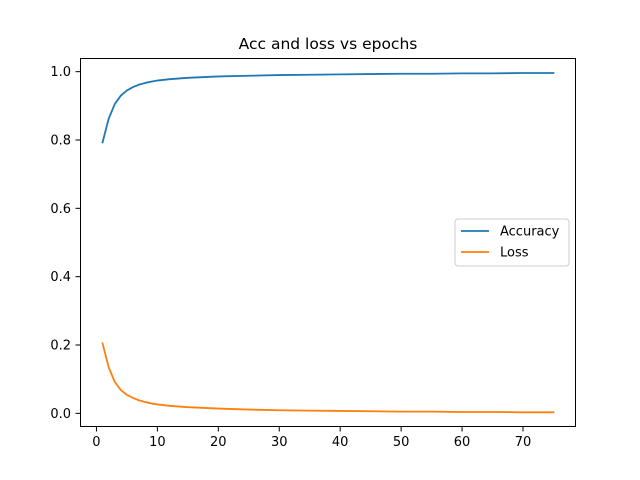  What do you see at coordinates (523, 442) in the screenshot?
I see `x-tick-label: 70` at bounding box center [523, 442].